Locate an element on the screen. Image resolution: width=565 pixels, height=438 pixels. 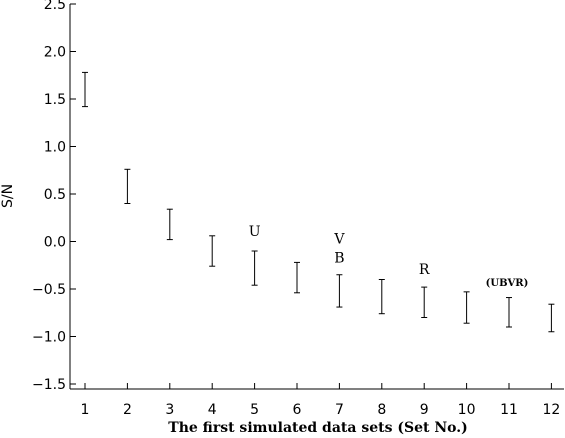
x-tick-label: 8 is located at coordinates (381, 410).